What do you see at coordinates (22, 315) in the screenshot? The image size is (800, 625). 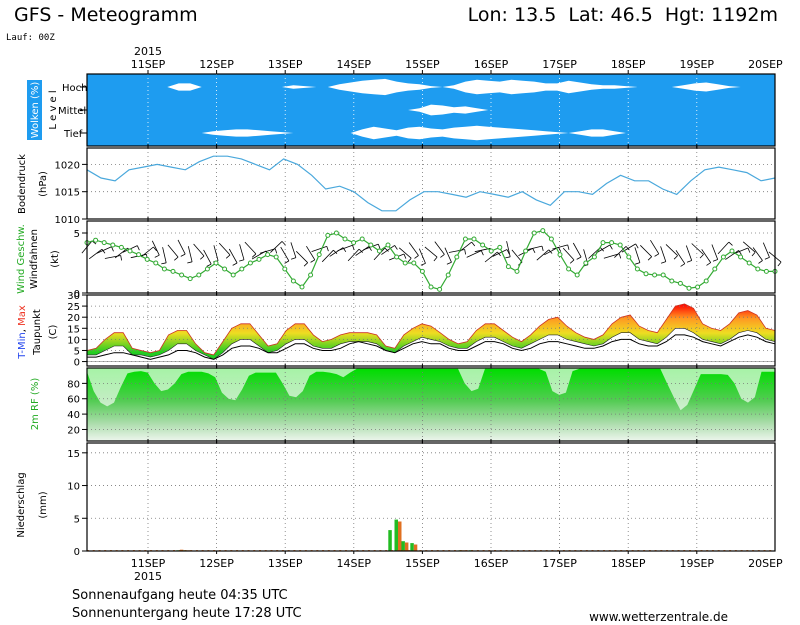 I see `tmax-legend: Max` at bounding box center [22, 315].